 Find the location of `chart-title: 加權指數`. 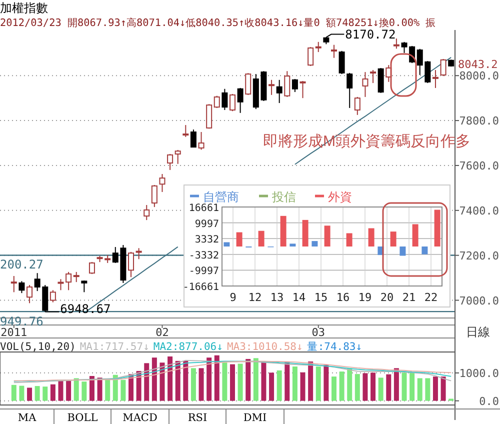

chart-title: 加權指數 is located at coordinates (24, 8).